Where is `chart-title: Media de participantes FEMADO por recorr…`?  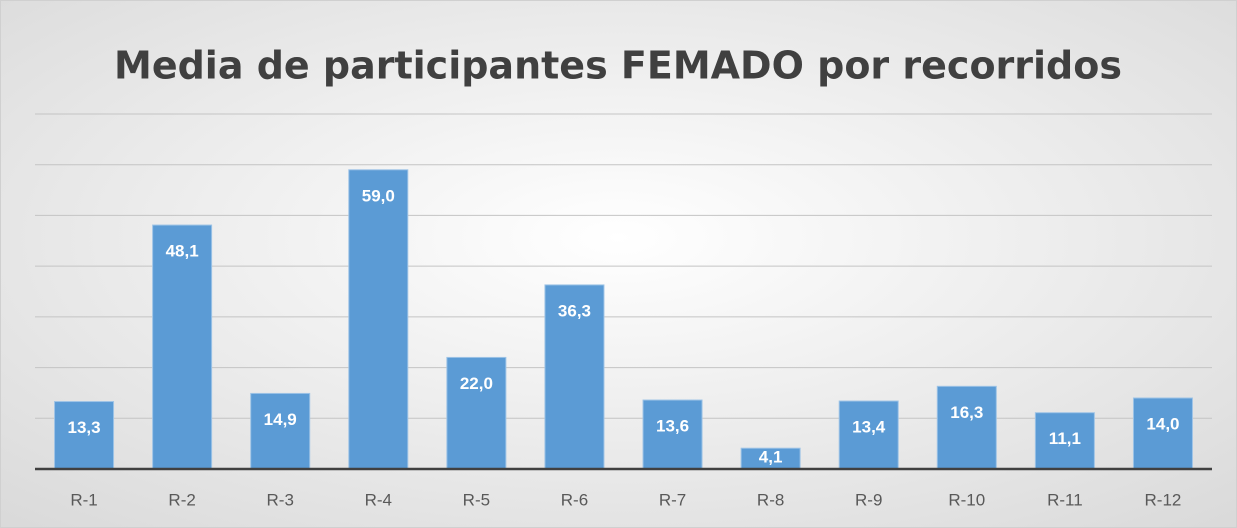 chart-title: Media de participantes FEMADO por recorr… is located at coordinates (618, 66).